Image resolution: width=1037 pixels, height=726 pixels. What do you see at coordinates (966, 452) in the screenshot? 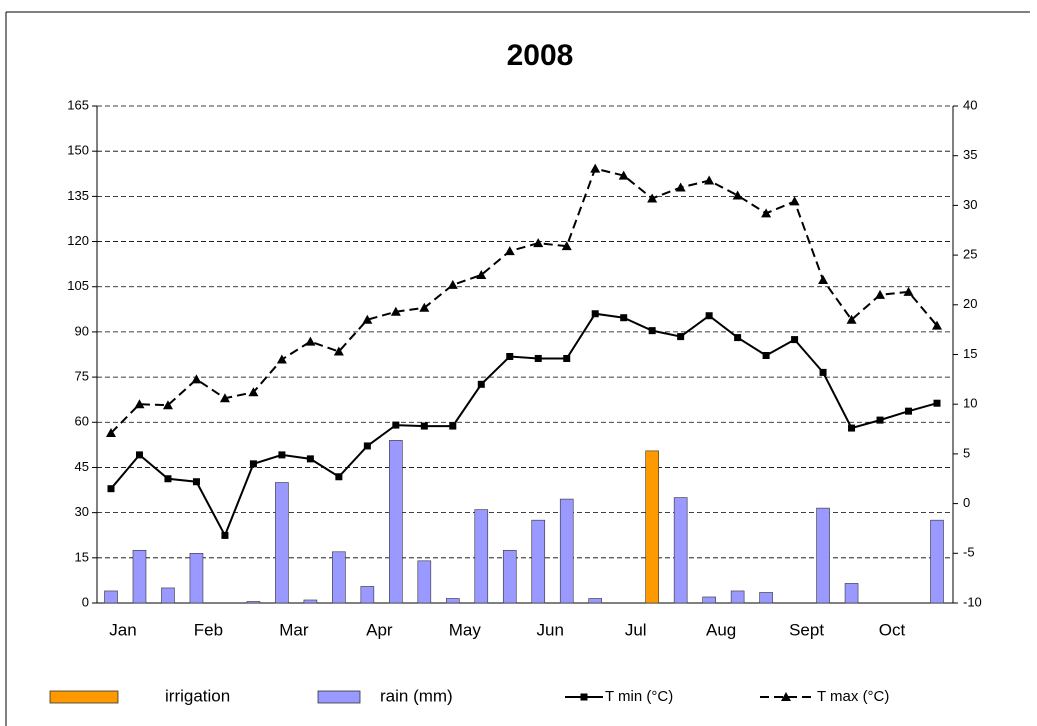
I see `y2-tick-label: 5` at bounding box center [966, 452].